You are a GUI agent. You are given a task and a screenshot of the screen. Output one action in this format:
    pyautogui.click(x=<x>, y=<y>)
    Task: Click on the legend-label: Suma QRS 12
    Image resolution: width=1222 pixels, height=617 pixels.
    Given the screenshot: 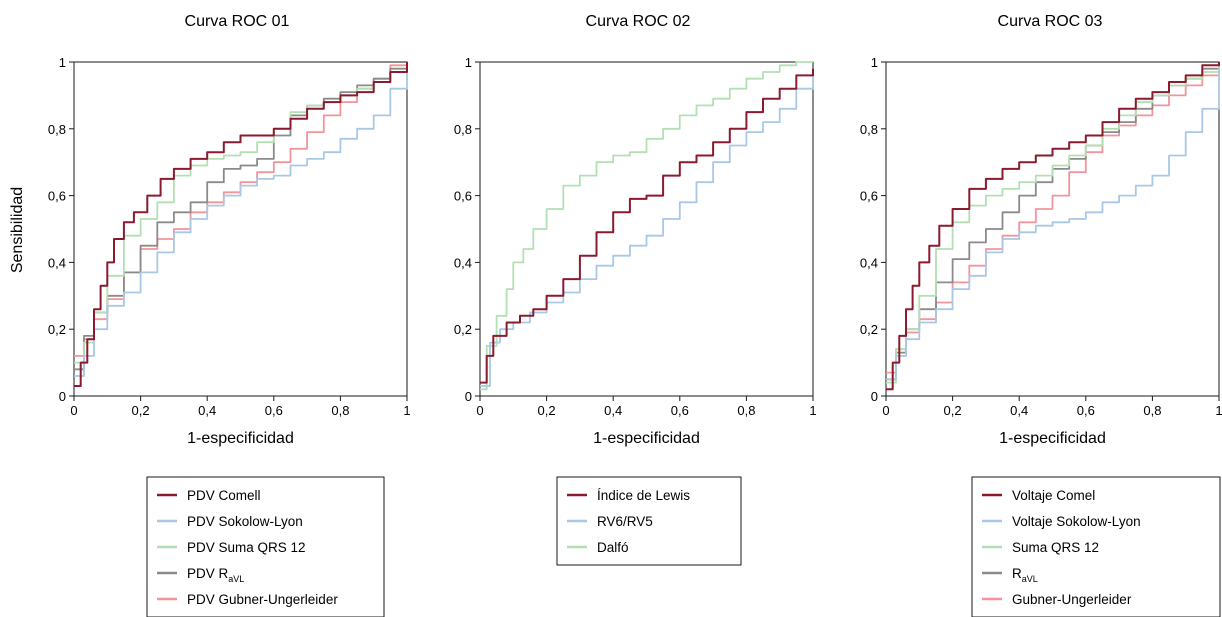 What is the action you would take?
    pyautogui.click(x=1055, y=547)
    